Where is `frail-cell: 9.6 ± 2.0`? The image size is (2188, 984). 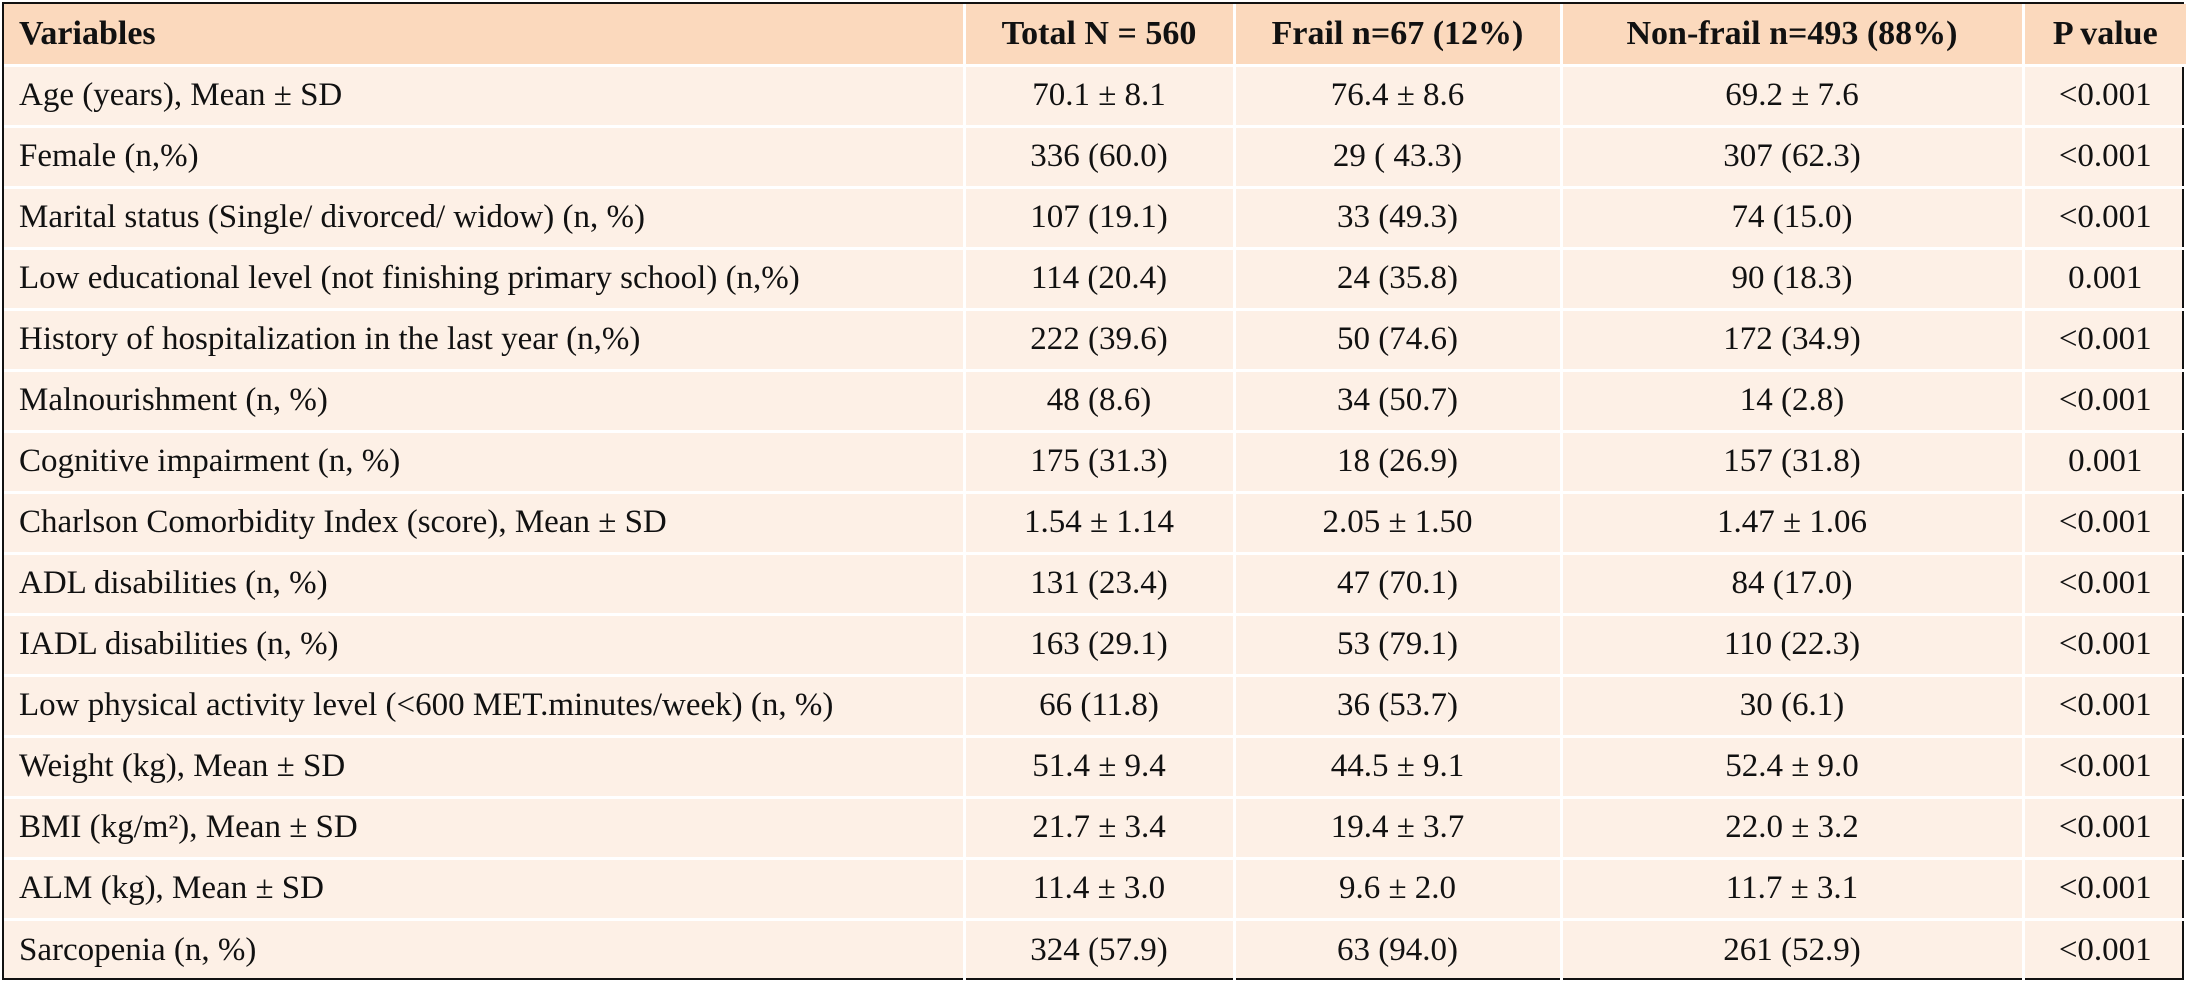
frail-cell: 9.6 ± 2.0 is located at coordinates (1396, 887).